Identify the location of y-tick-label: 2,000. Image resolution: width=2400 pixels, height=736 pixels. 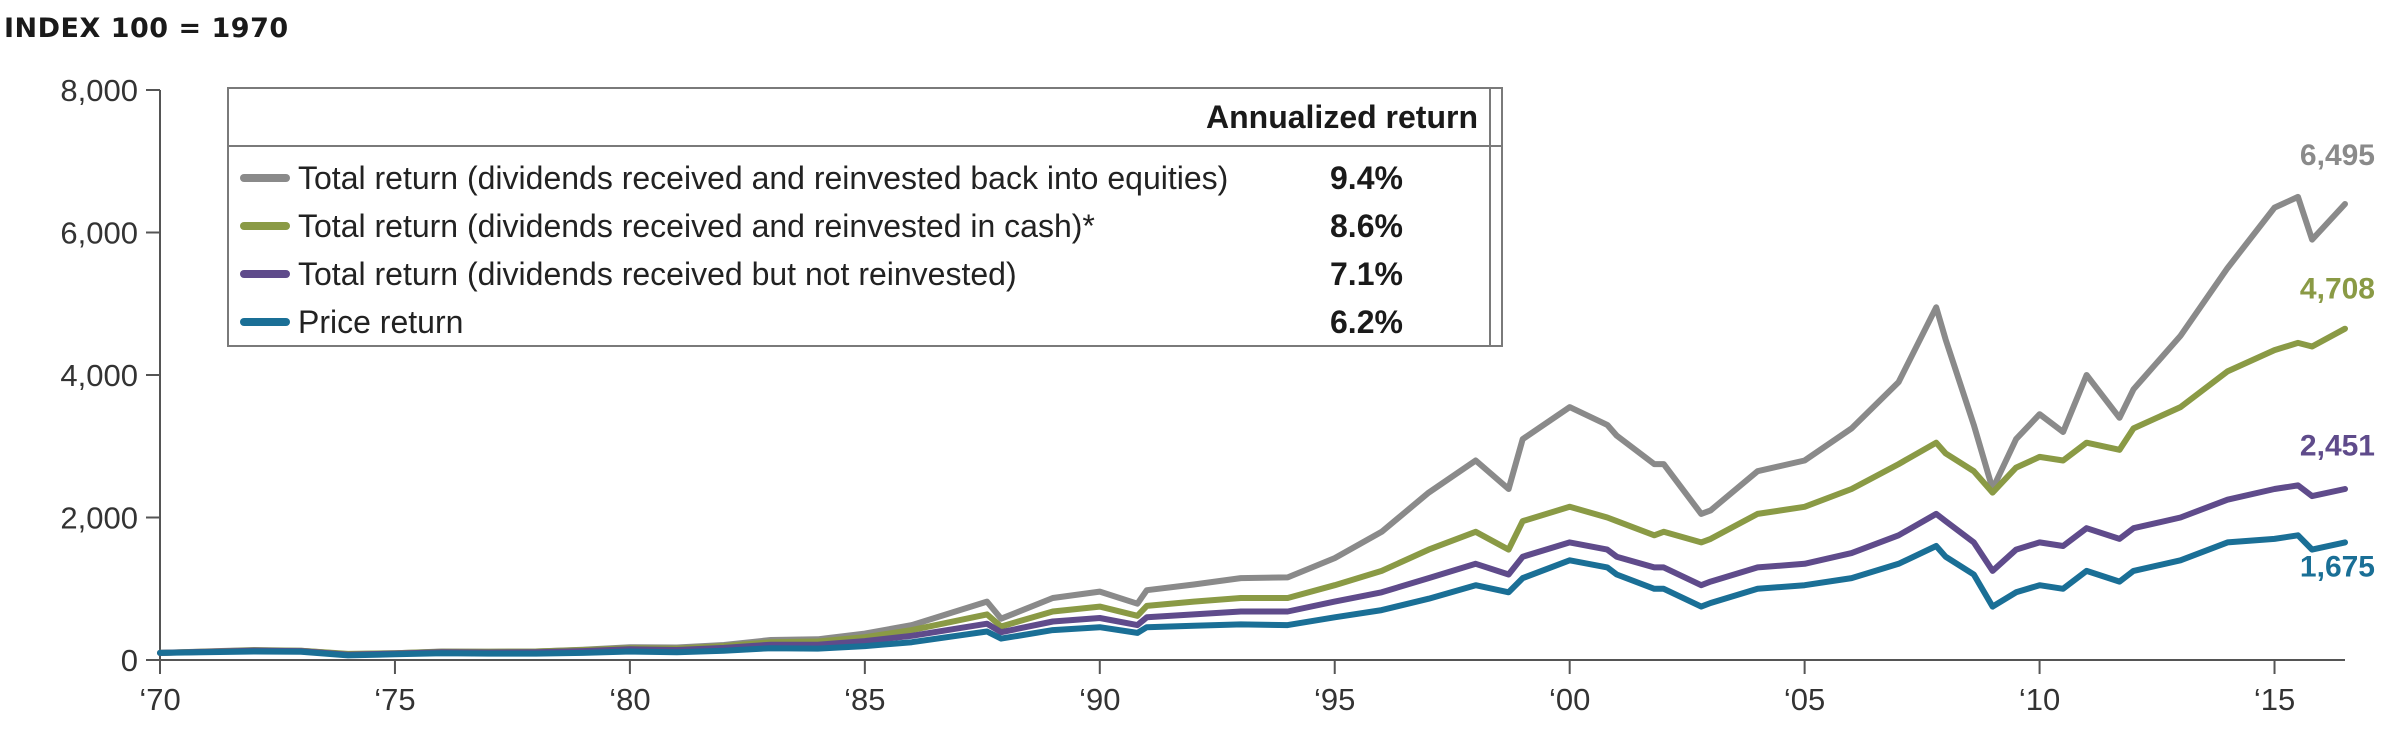
(99, 518).